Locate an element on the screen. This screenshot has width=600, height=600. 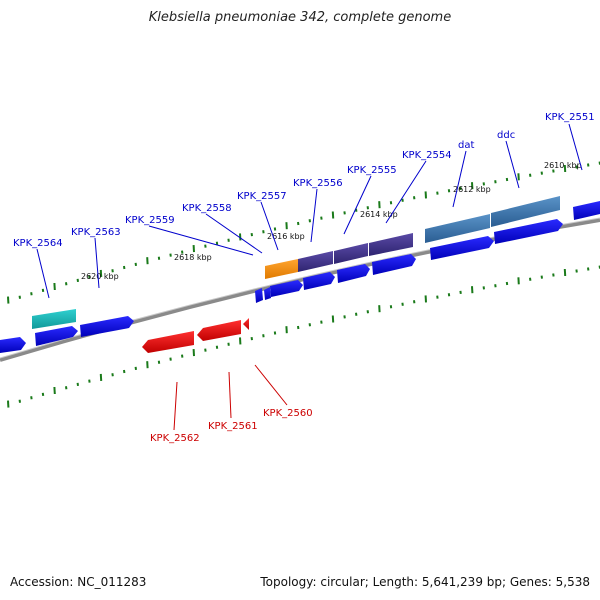
kbp-label: 2620 kbp is located at coordinates (100, 276).